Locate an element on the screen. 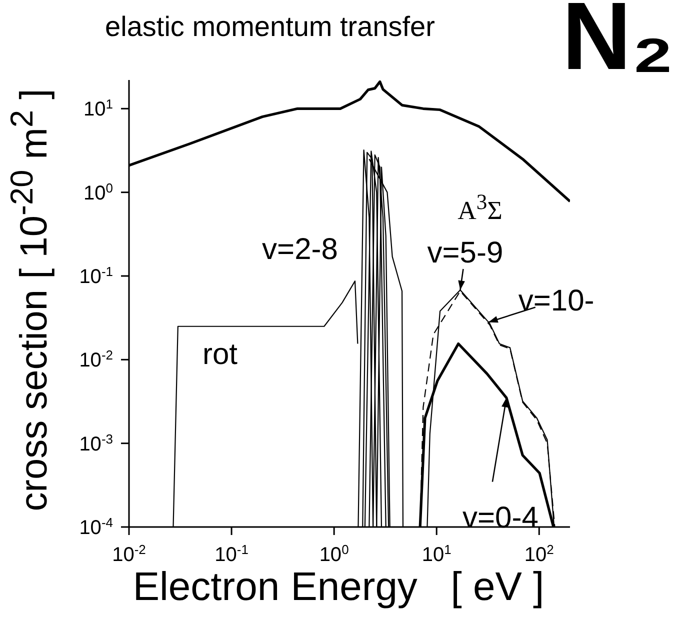  x-tick-label: 10$^{0}$ is located at coordinates (334, 554).